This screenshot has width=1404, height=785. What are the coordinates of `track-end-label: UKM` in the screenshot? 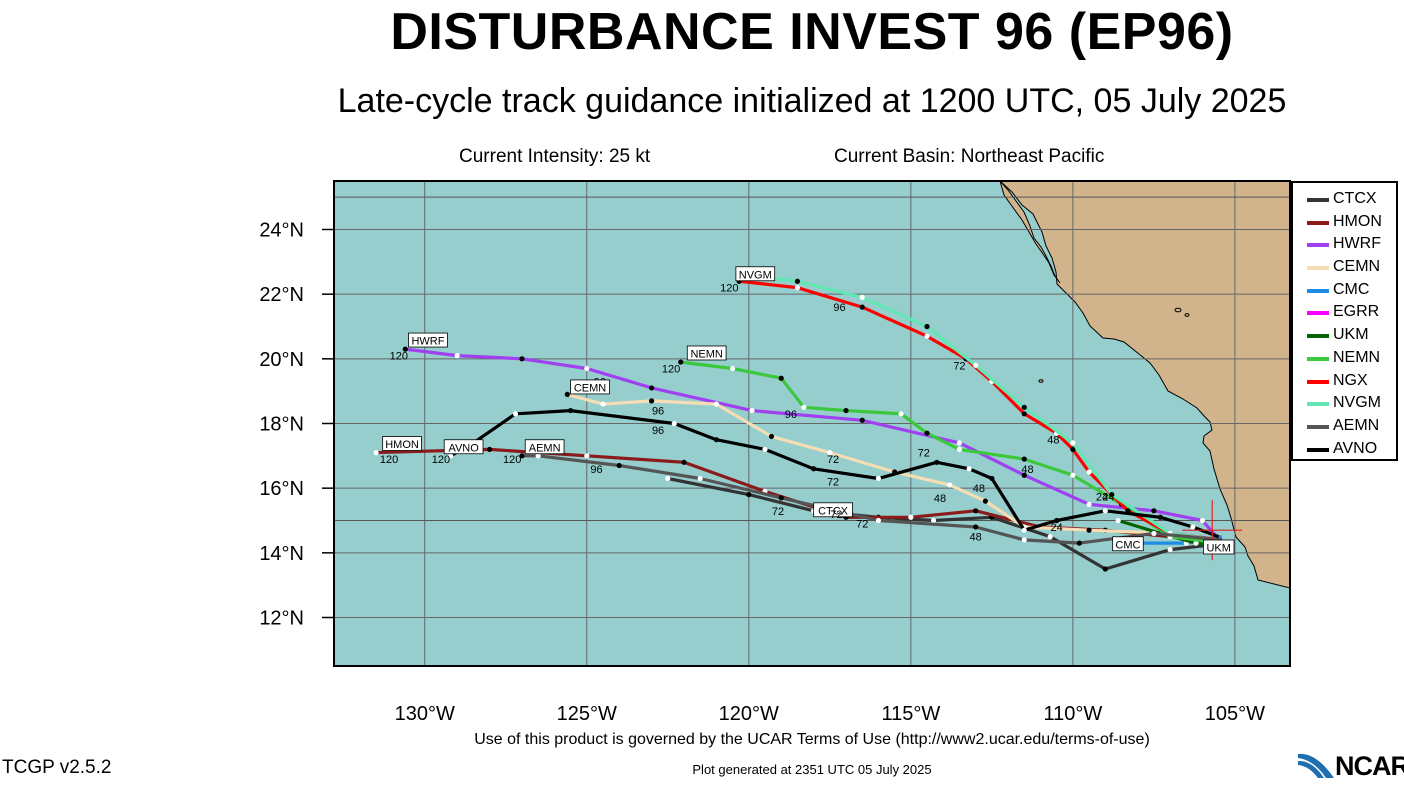 It's located at (1218, 548).